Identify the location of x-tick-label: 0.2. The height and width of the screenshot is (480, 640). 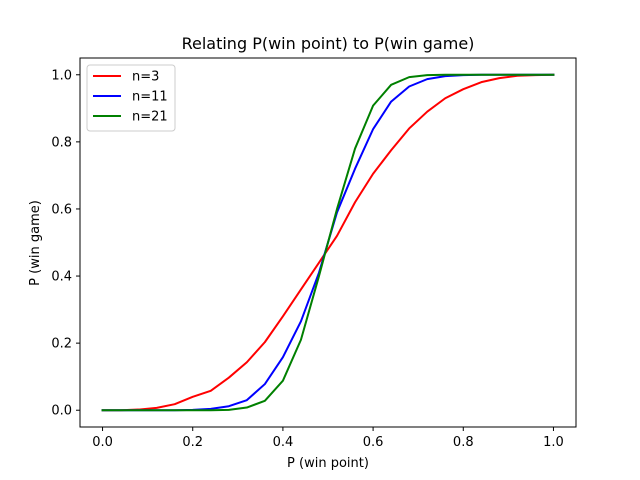
(192, 442).